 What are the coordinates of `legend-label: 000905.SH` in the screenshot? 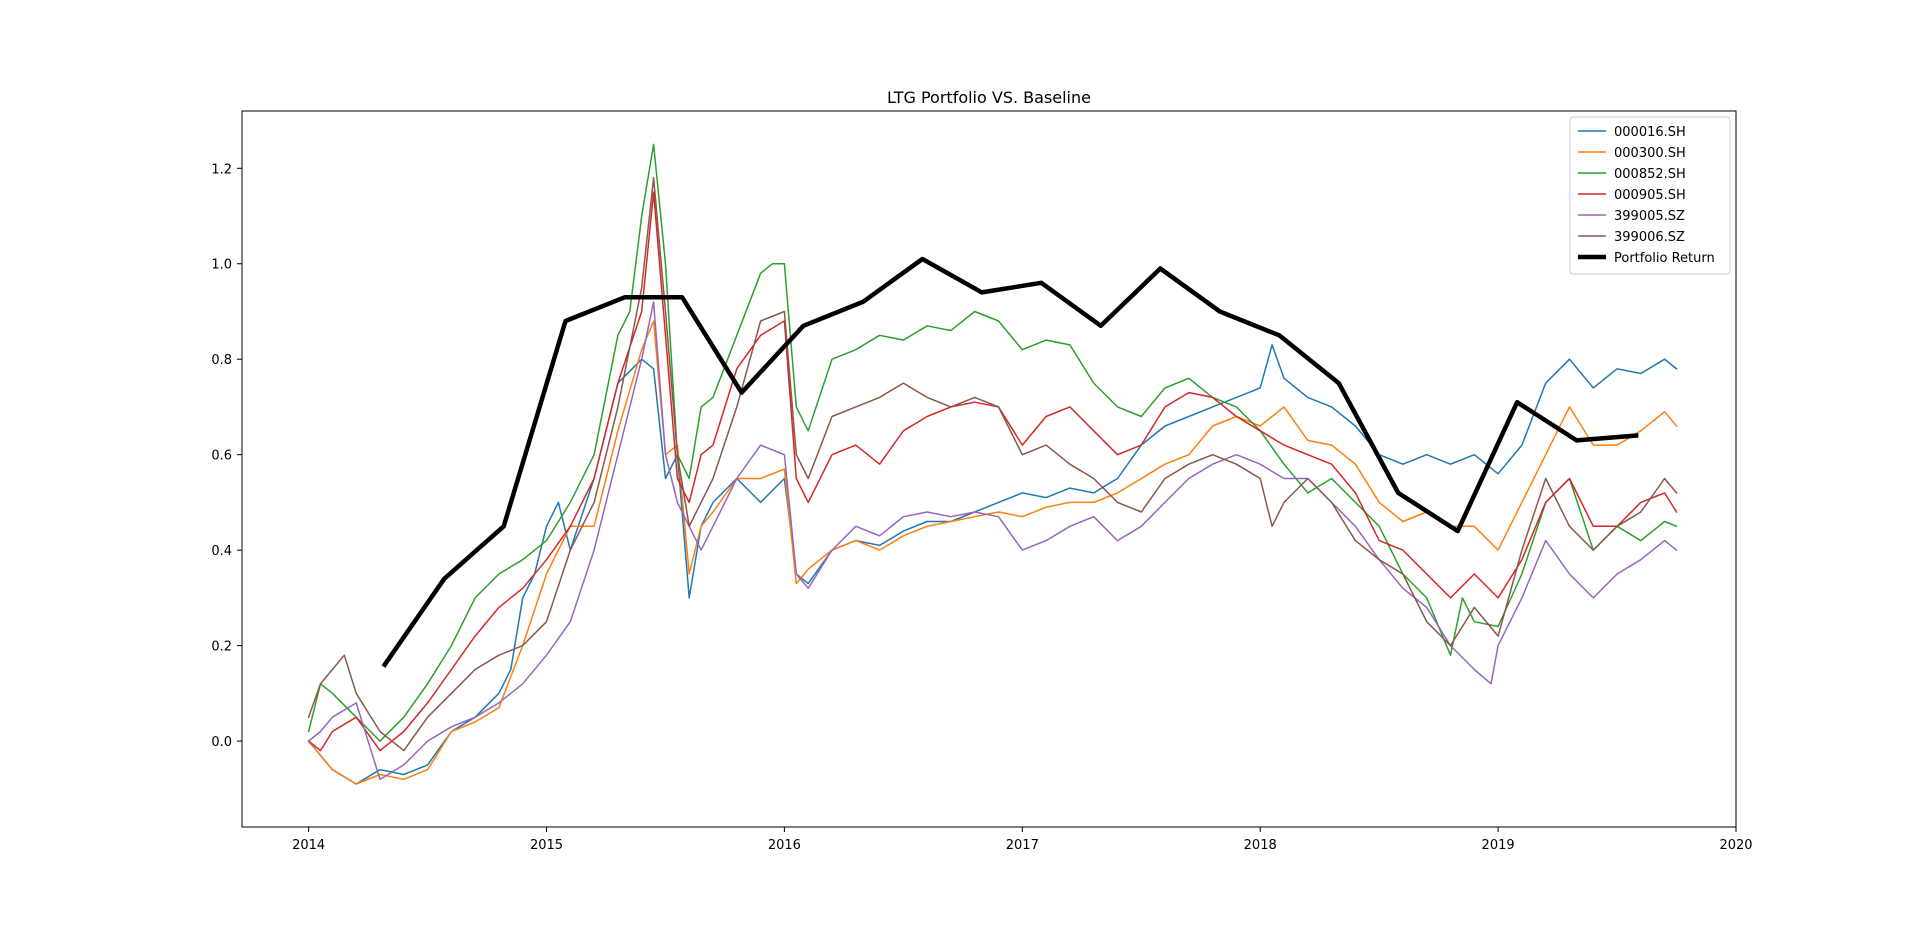 It's located at (1650, 195).